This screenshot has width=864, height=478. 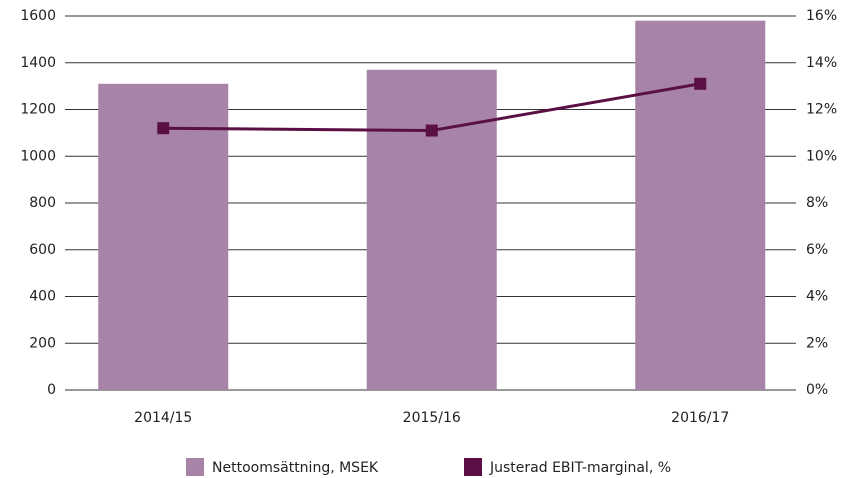 I want to click on y2-tick-label: 6%, so click(x=817, y=250).